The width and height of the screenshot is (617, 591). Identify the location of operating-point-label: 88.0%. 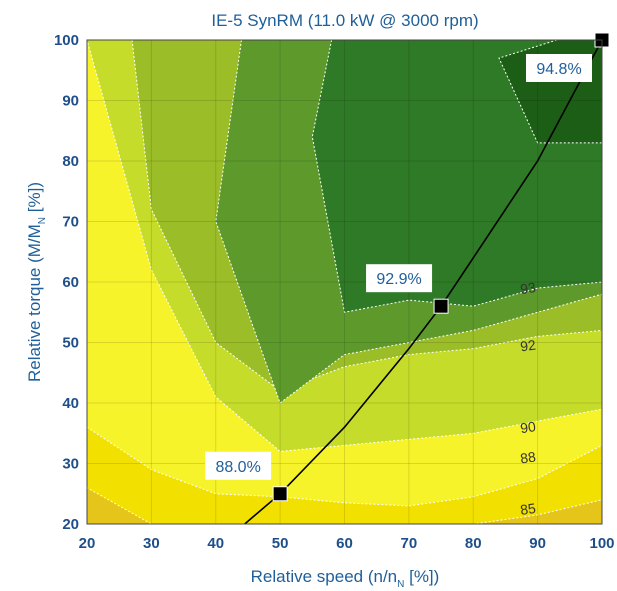
(237, 467).